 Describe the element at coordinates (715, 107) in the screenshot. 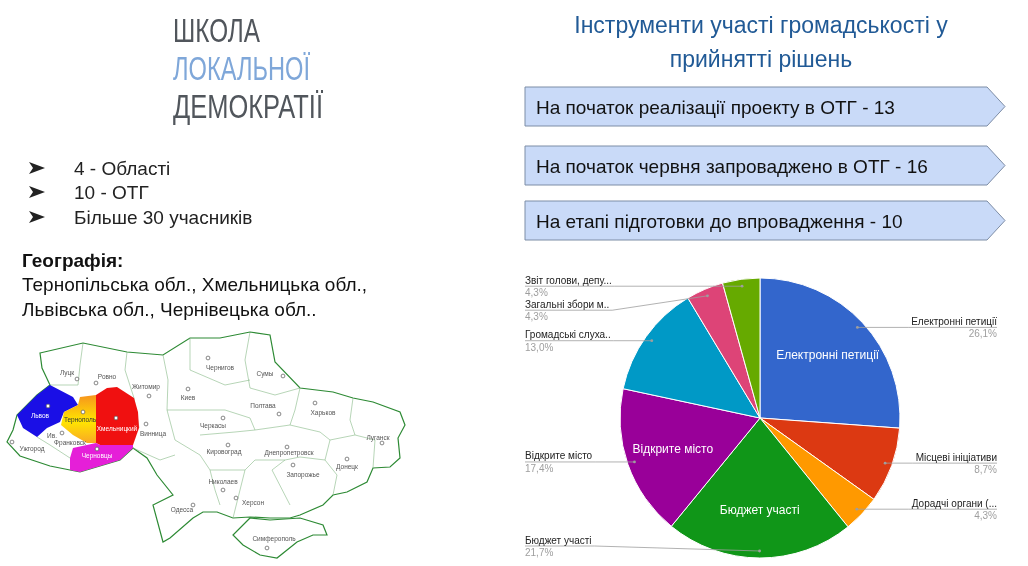

I see `text: На початок реалізації проекту в ОТГ - 13` at that location.